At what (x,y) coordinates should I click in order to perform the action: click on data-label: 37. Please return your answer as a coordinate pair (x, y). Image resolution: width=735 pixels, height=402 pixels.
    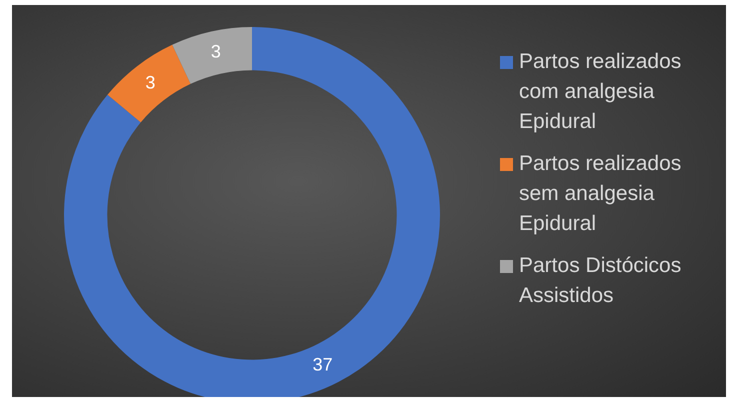
    Looking at the image, I should click on (322, 364).